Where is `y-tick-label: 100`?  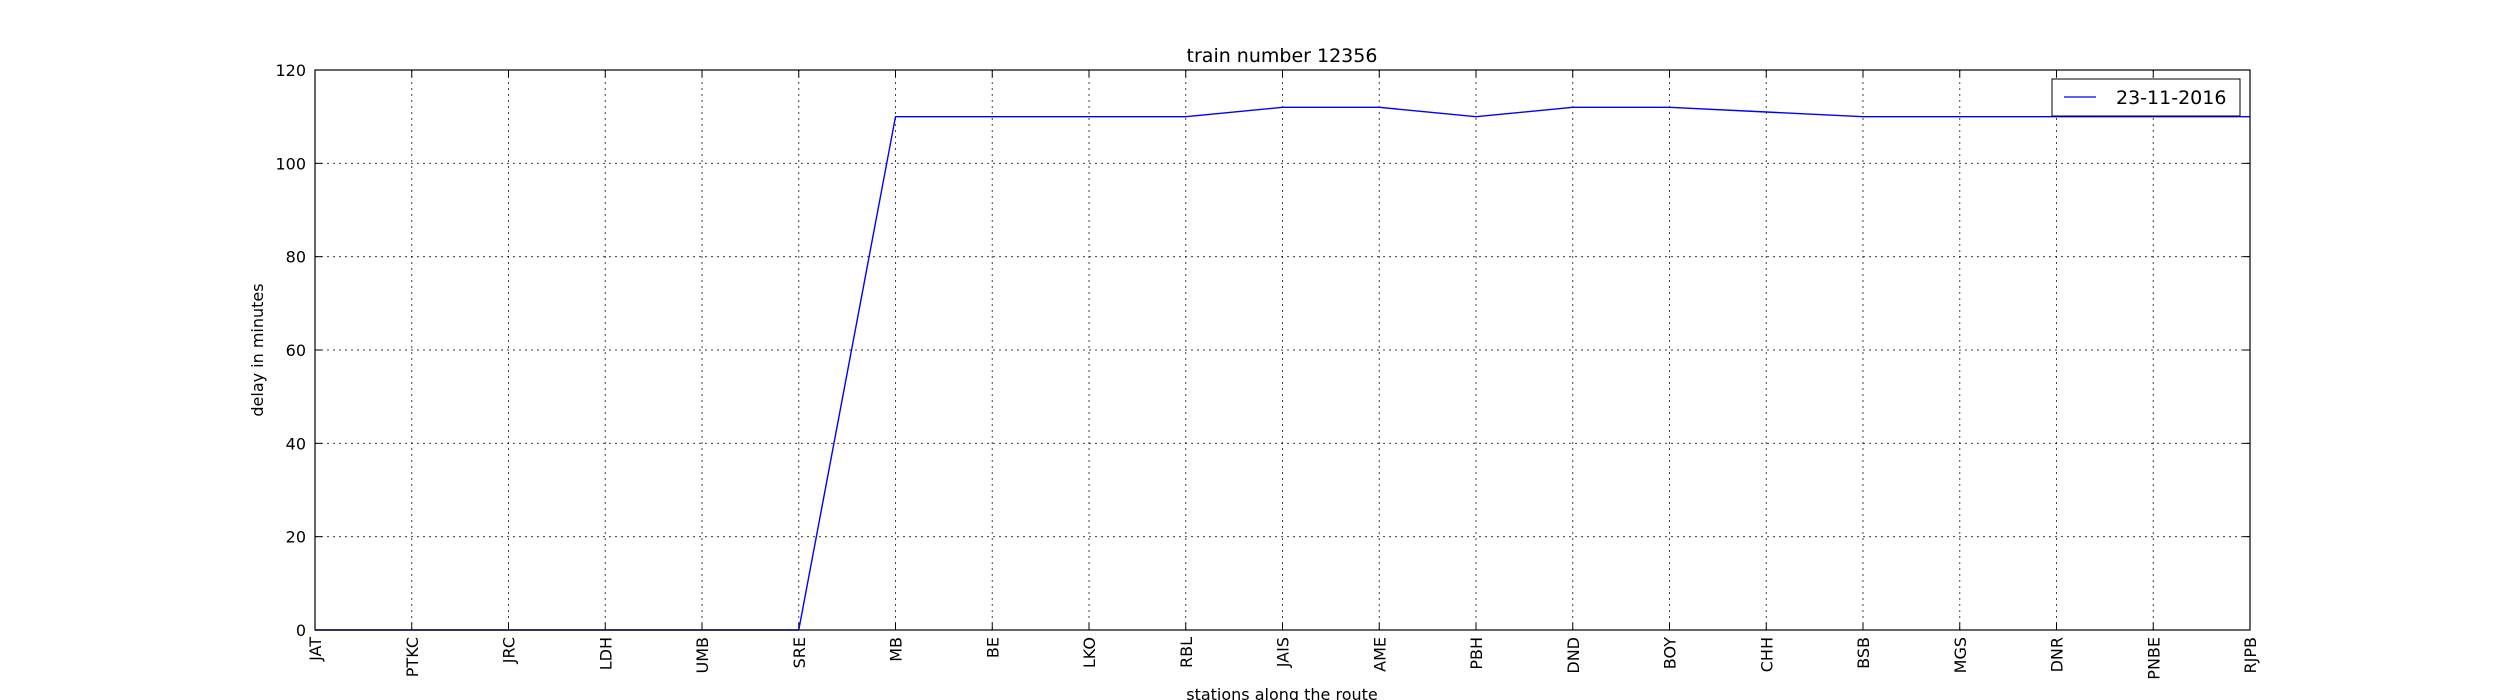
y-tick-label: 100 is located at coordinates (290, 163).